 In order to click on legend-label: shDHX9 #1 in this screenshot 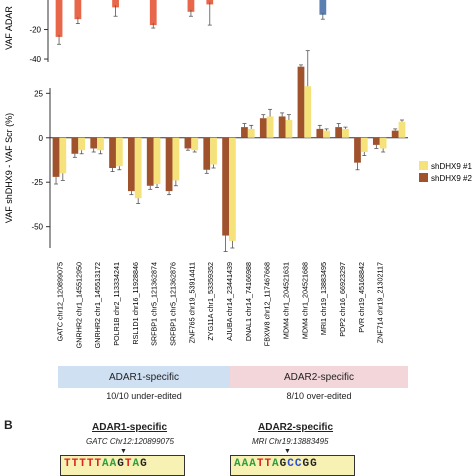, I will do `click(451, 166)`.